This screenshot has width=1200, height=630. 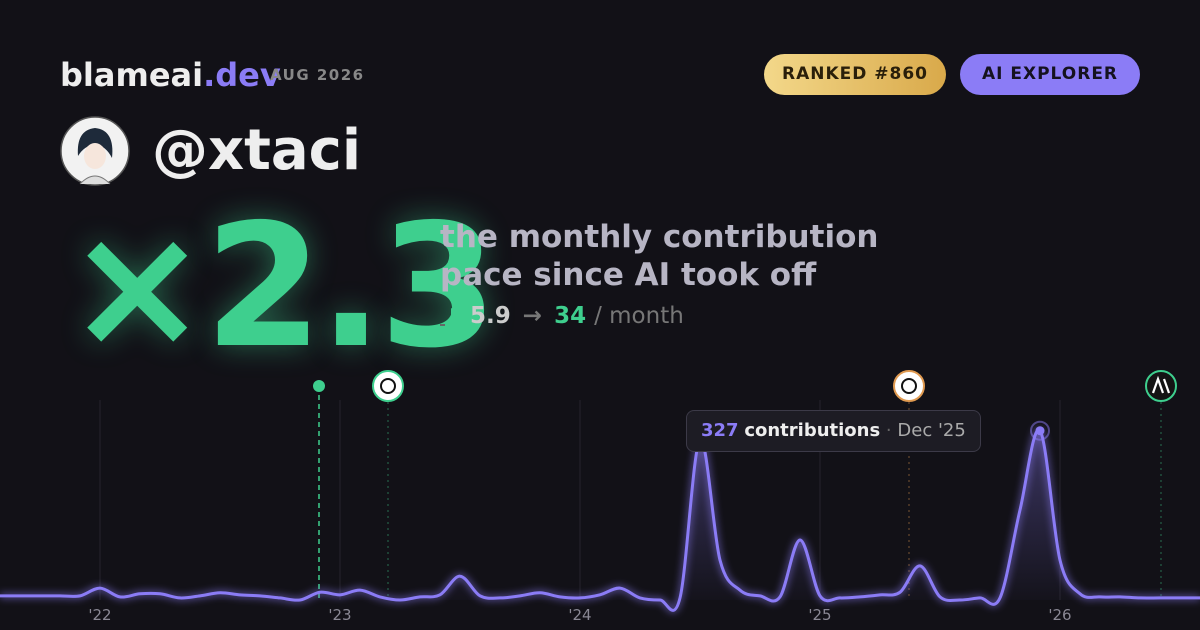 I want to click on caption-line: pace since AI took off, so click(x=628, y=275).